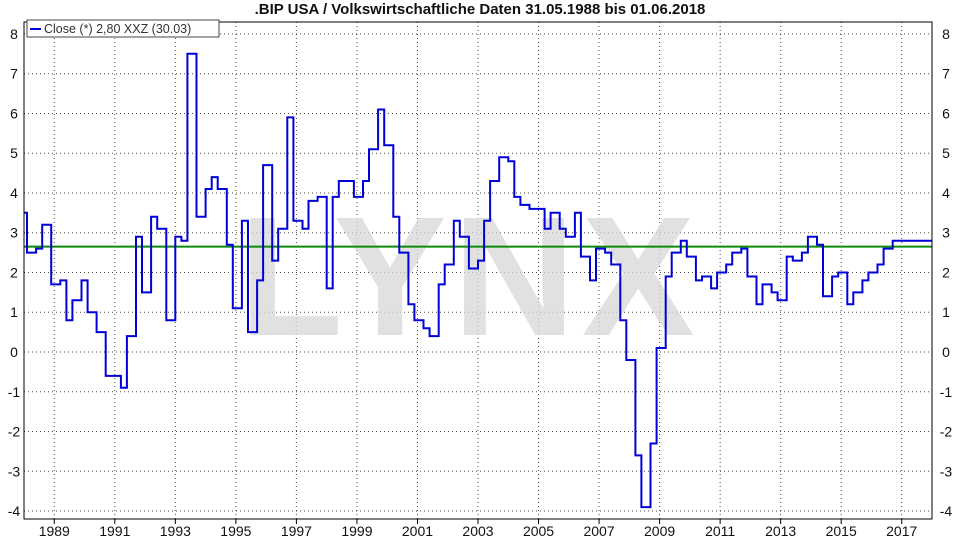 The width and height of the screenshot is (960, 540). What do you see at coordinates (598, 531) in the screenshot?
I see `x-tick-label: 2007` at bounding box center [598, 531].